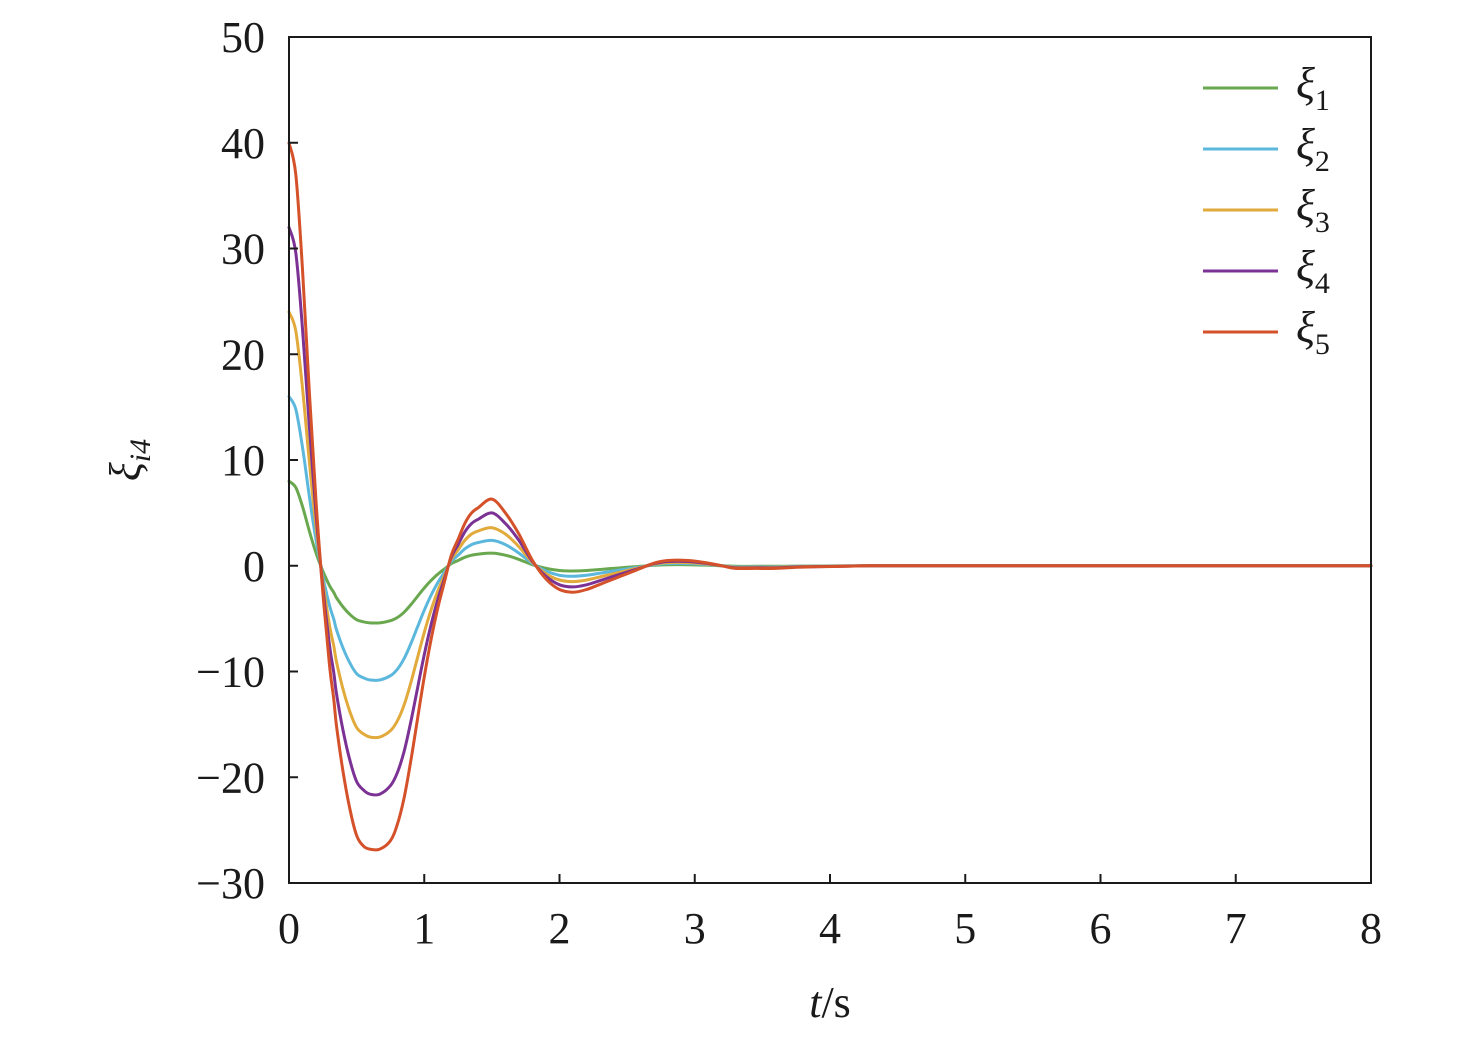 The width and height of the screenshot is (1476, 1048). I want to click on legend-label: ξ2, so click(1313, 149).